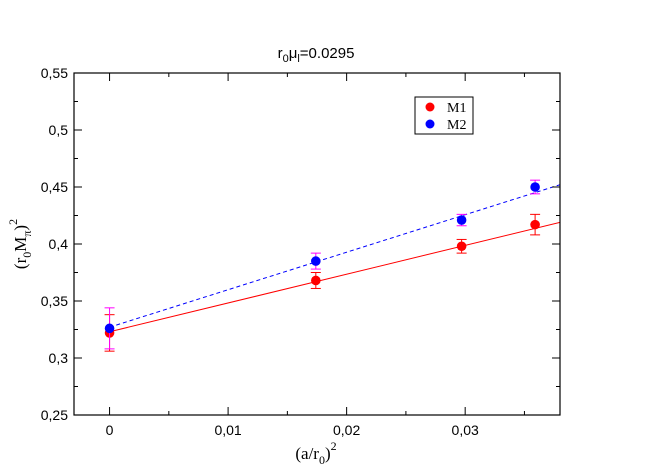  Describe the element at coordinates (110, 430) in the screenshot. I see `x-tick-label: 0` at that location.